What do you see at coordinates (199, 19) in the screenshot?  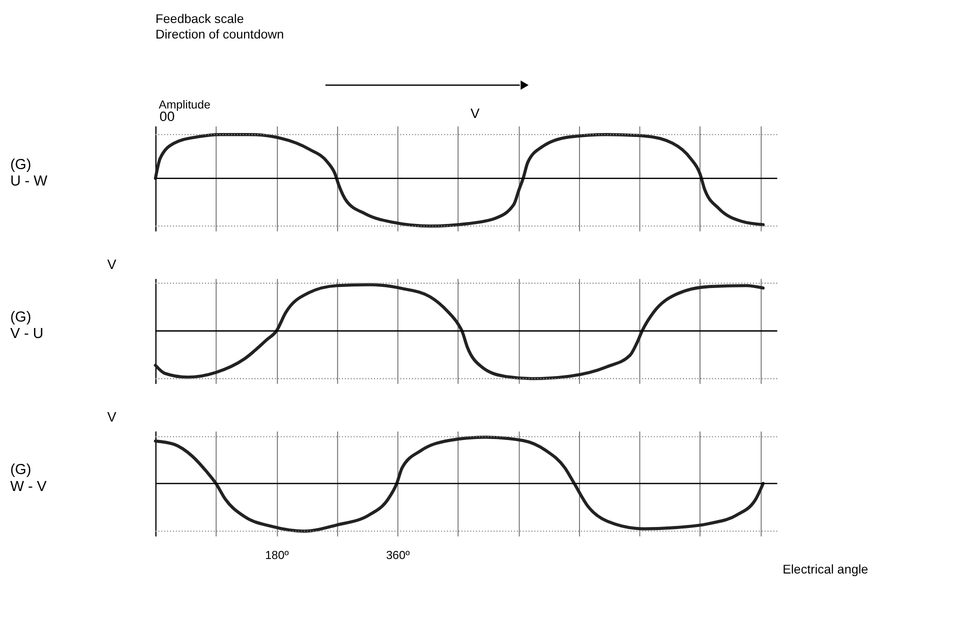 I see `chart-title: Feedback scale` at bounding box center [199, 19].